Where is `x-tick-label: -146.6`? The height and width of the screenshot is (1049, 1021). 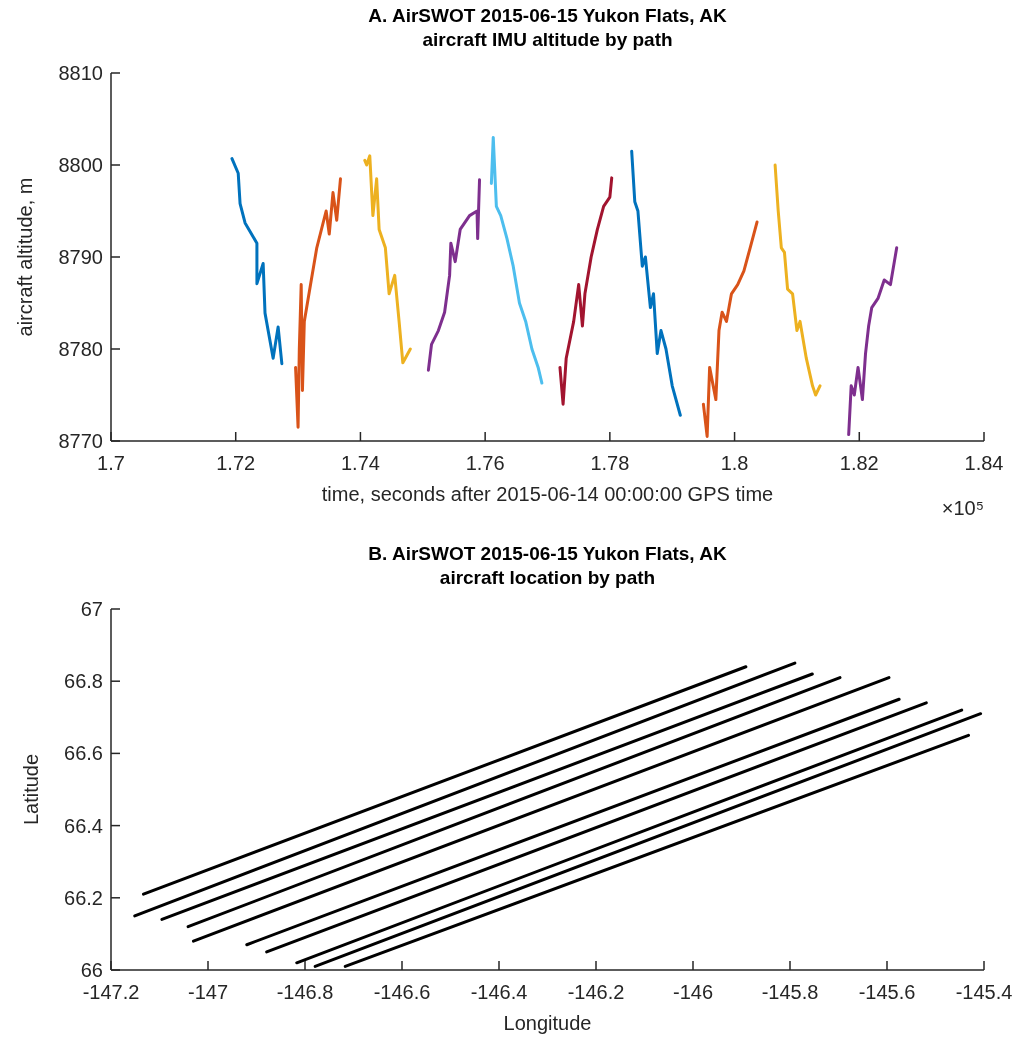
x-tick-label: -146.6 is located at coordinates (402, 992).